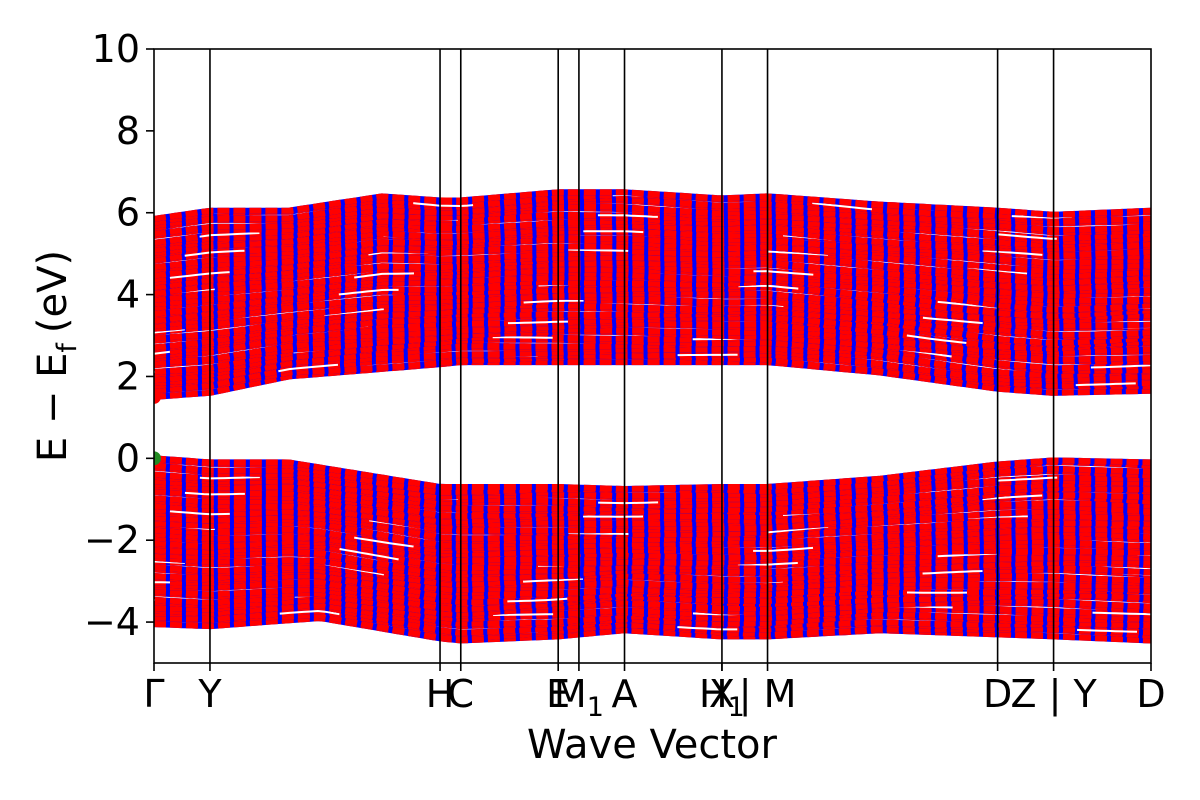 The image size is (1200, 800). I want to click on y-tick-label: 0, so click(128, 458).